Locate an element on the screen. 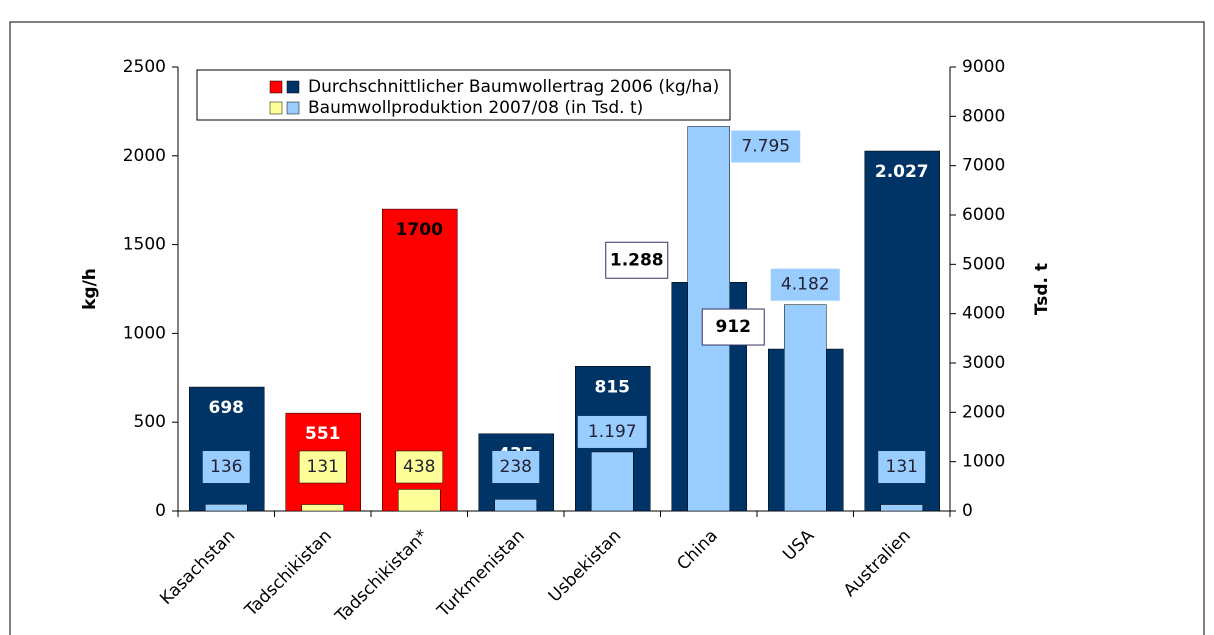 Image resolution: width=1214 pixels, height=635 pixels. data-label: 2.027 is located at coordinates (902, 172).